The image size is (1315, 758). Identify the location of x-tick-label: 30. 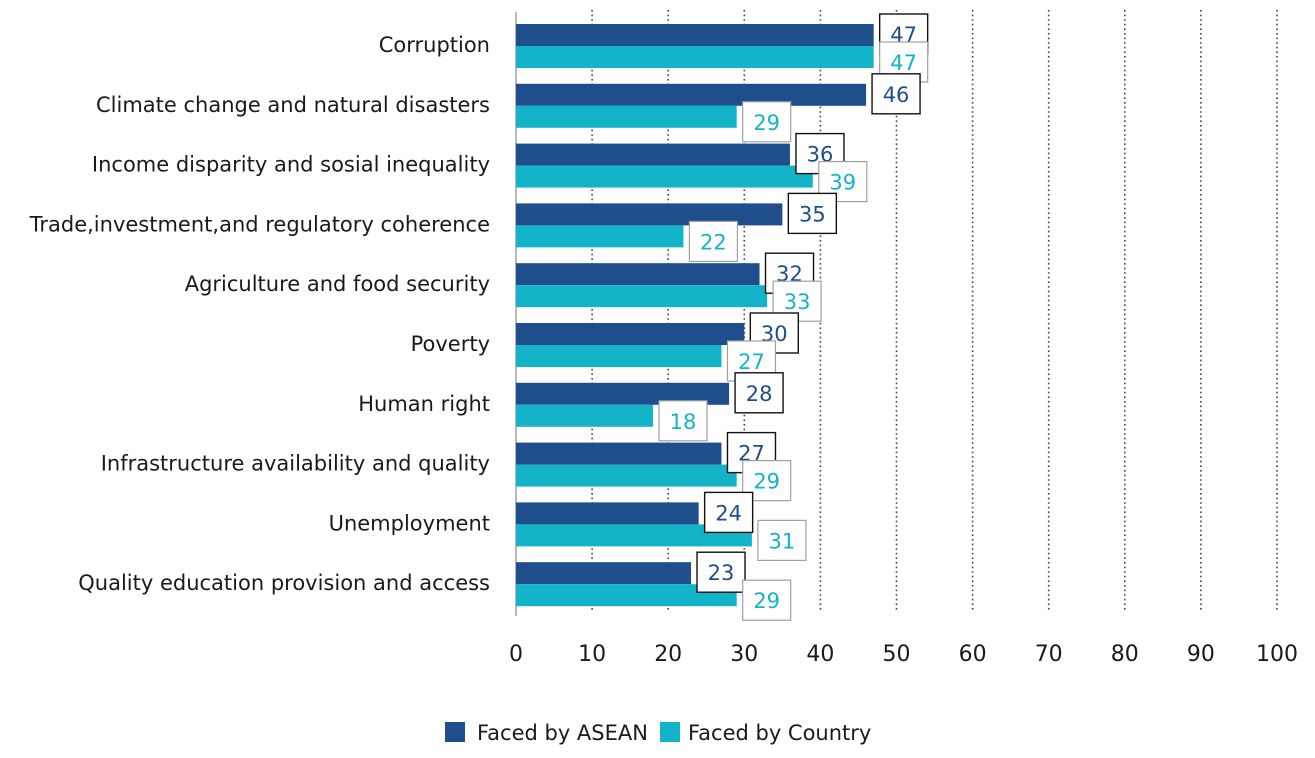
(744, 654).